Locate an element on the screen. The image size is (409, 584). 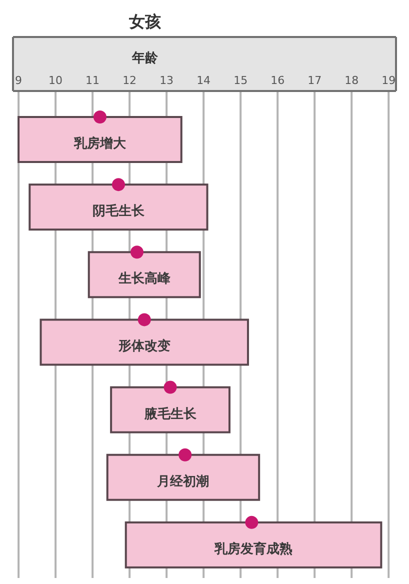
xtick-label: 14 is located at coordinates (203, 80).